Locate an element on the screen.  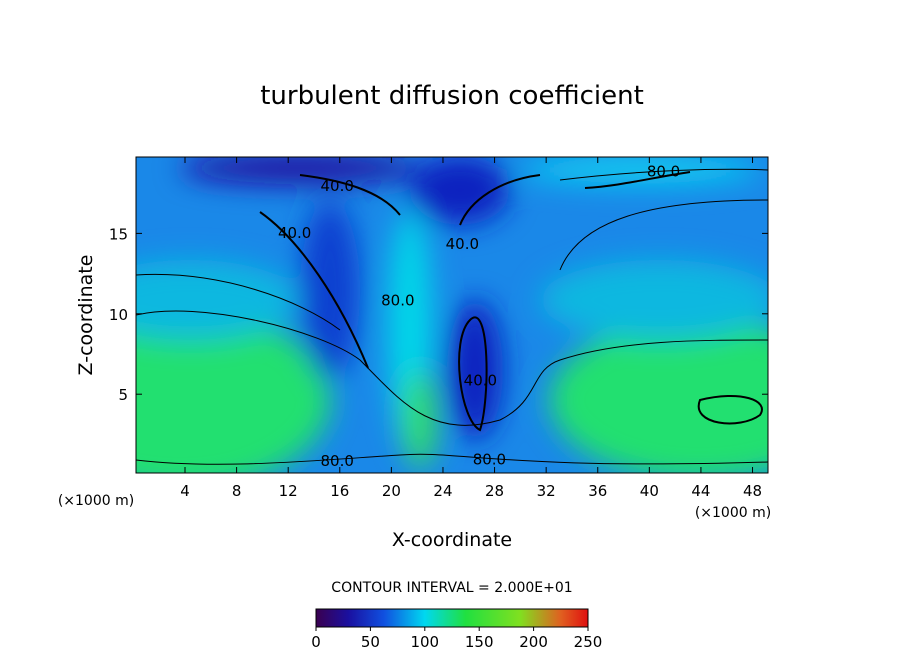
colorbar is located at coordinates (452, 618).